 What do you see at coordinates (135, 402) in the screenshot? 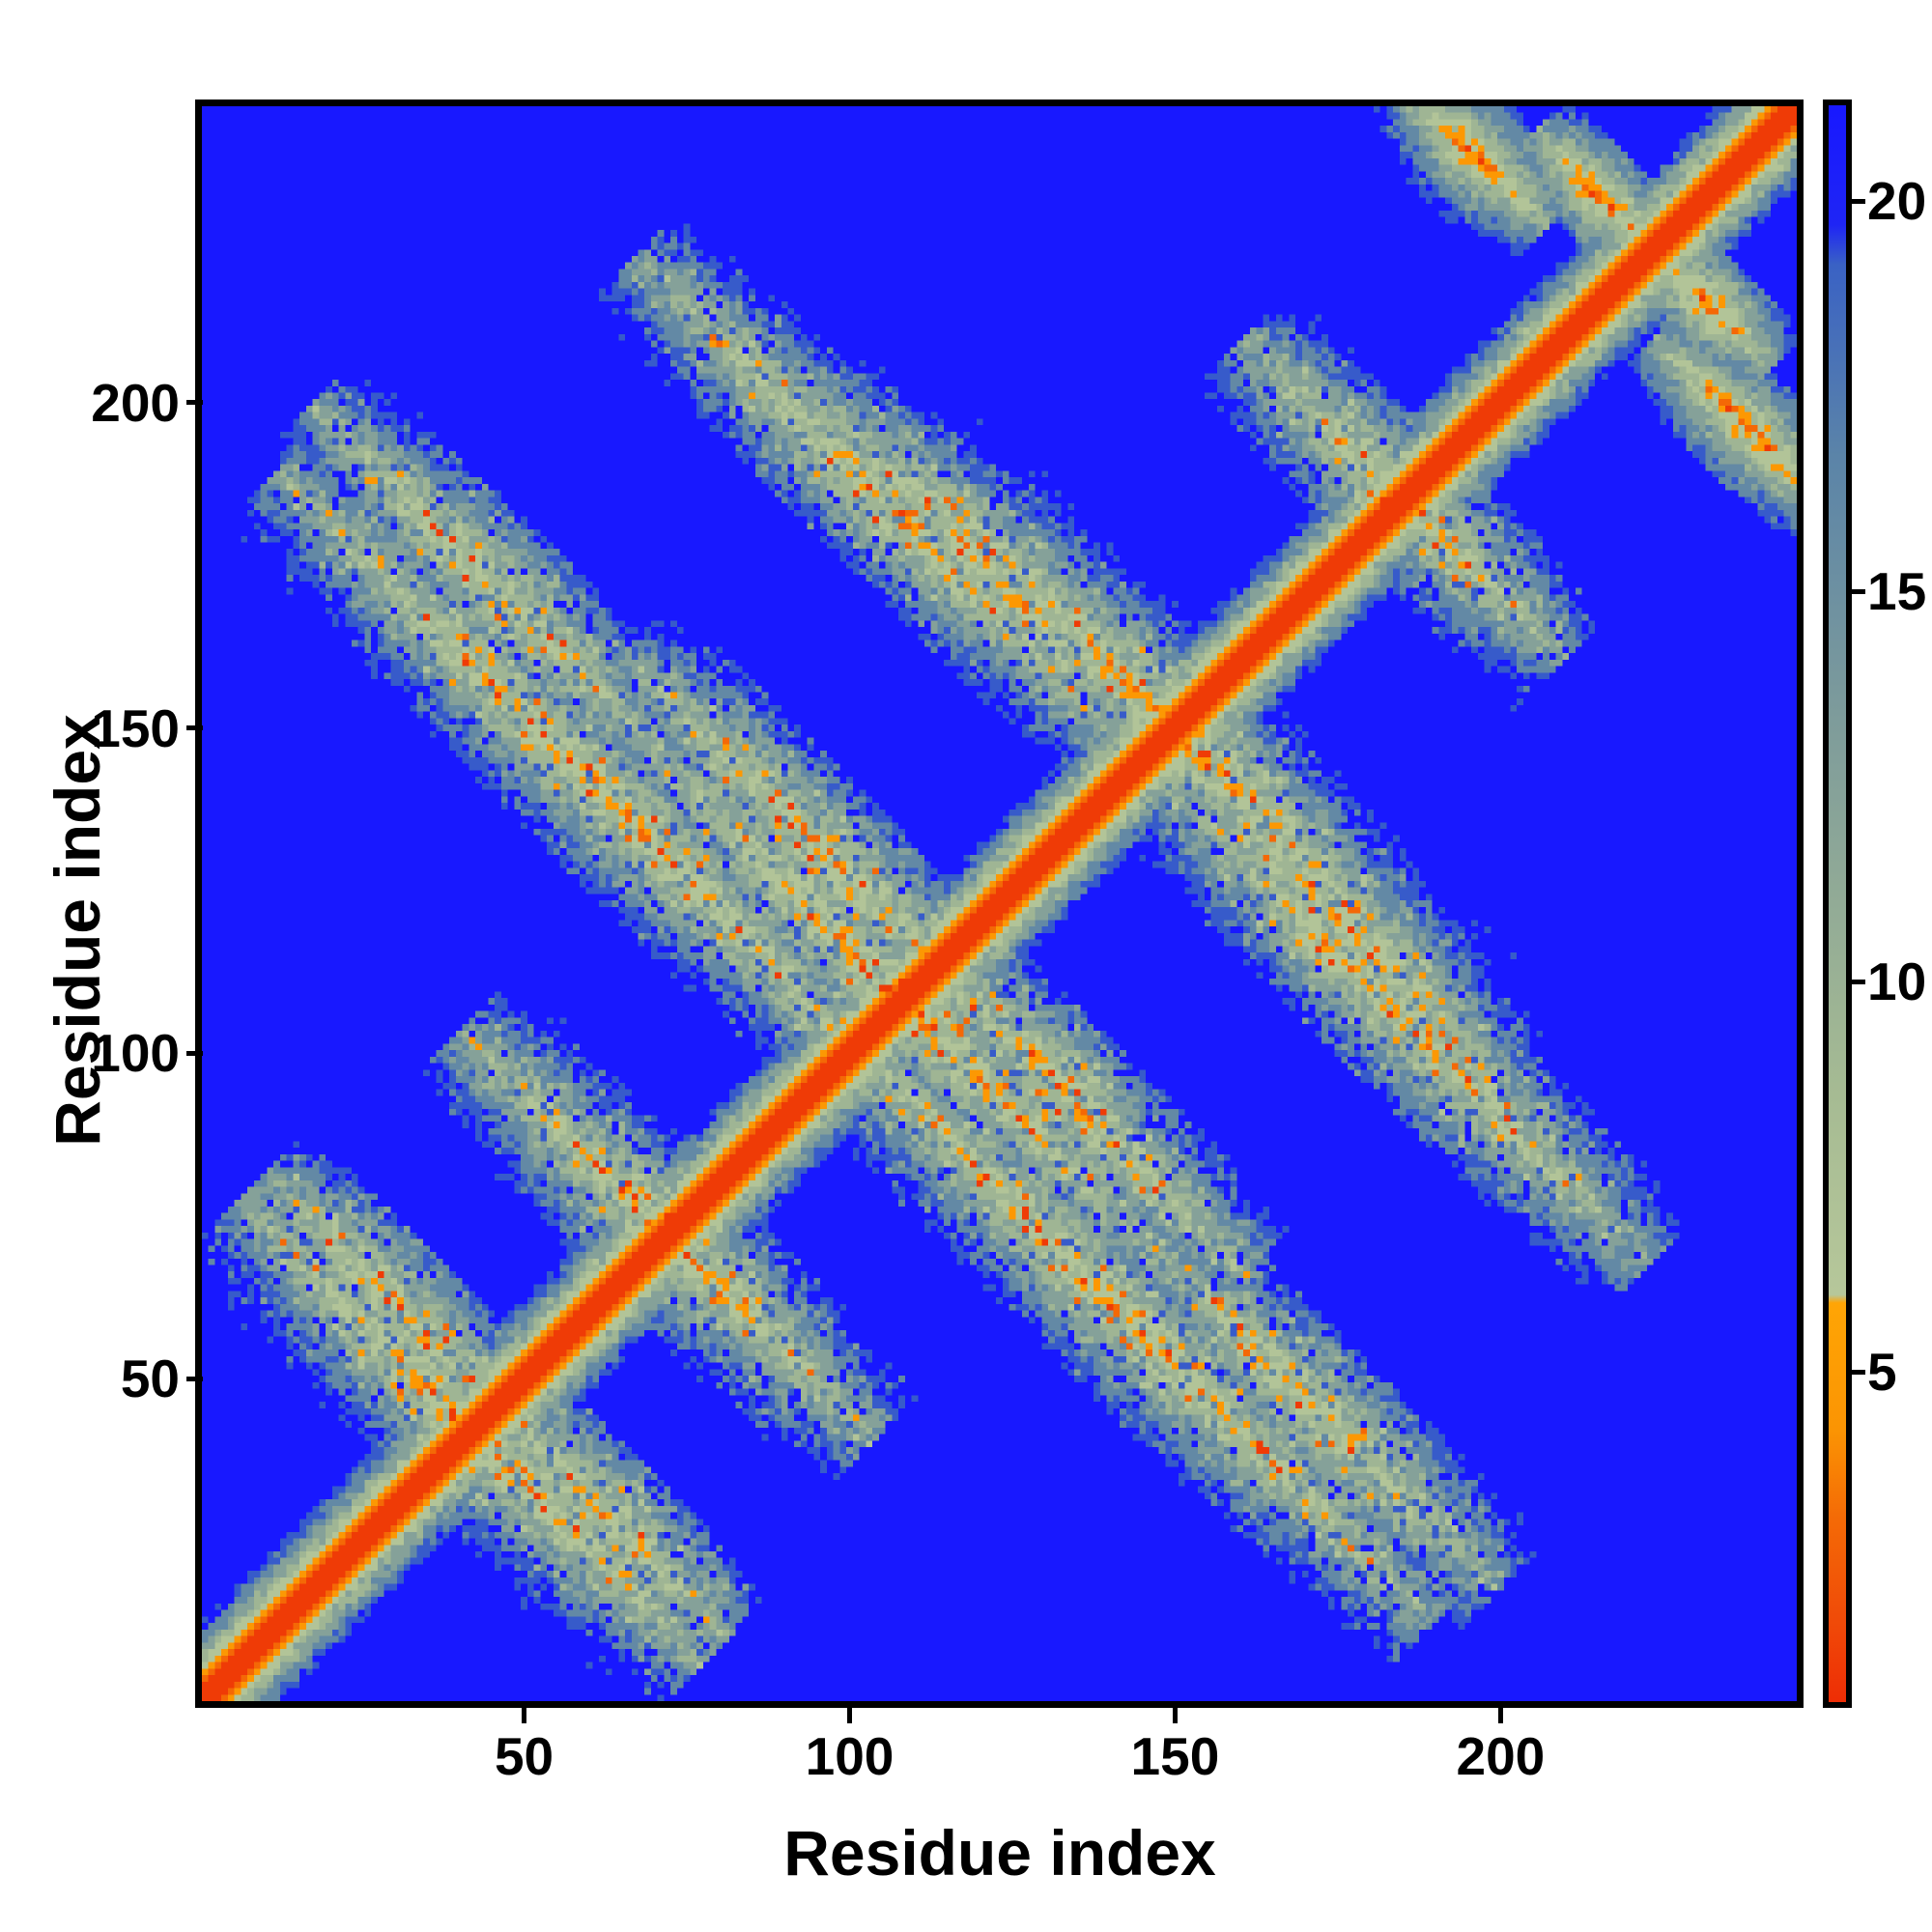
I see `y-tick-label-200: 200` at bounding box center [135, 402].